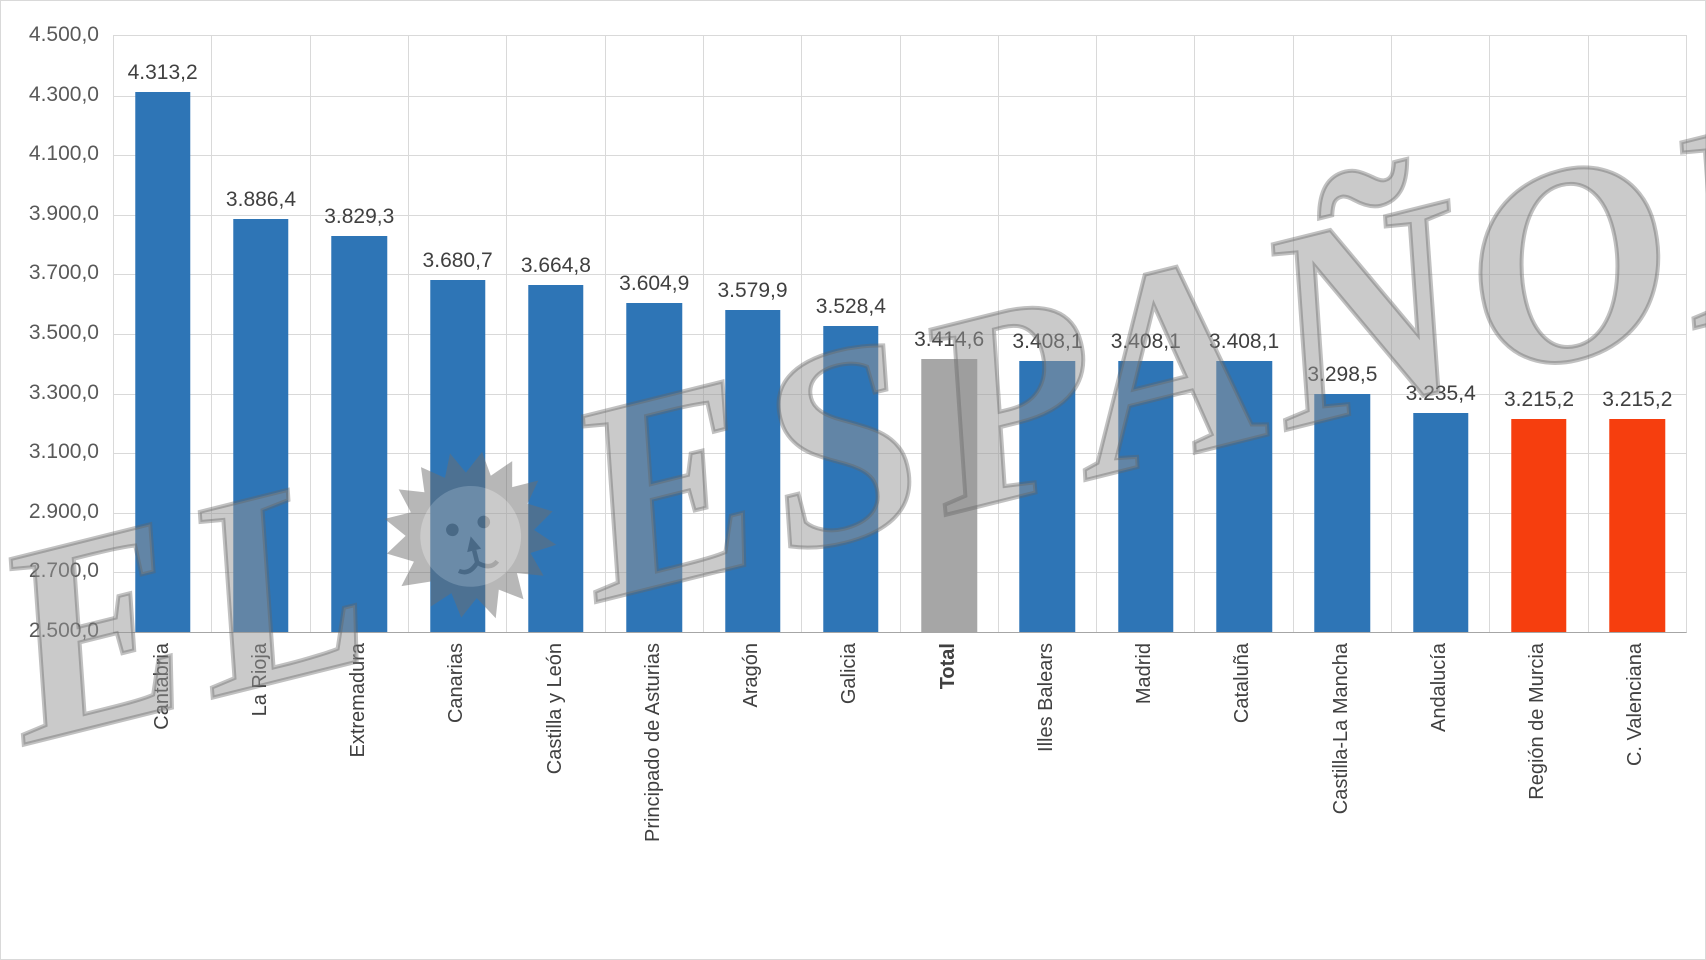 This screenshot has width=1706, height=960. I want to click on x-tick-cell: Canarias, so click(457, 793).